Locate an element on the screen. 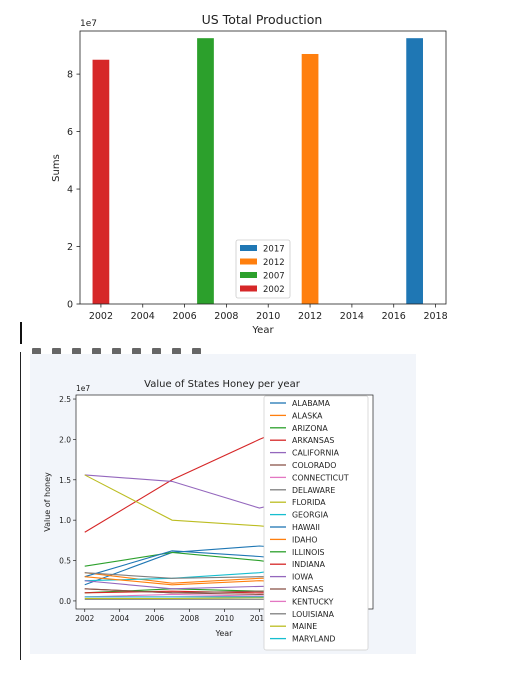 The width and height of the screenshot is (512, 675). y-tick-label: 8 is located at coordinates (70, 75).